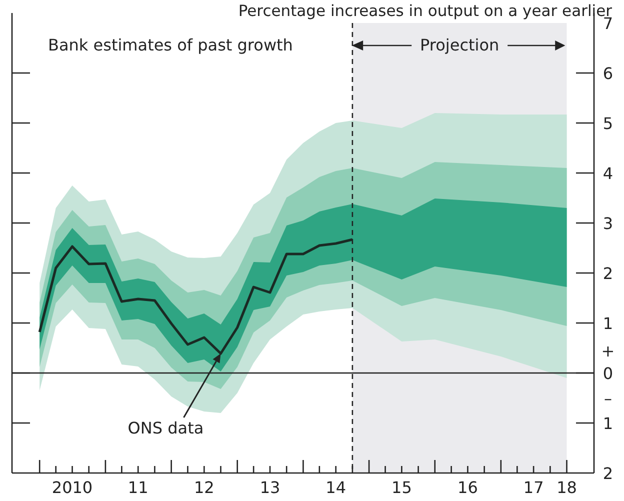 This screenshot has height=501, width=624. What do you see at coordinates (566, 487) in the screenshot?
I see `x-tick-label: 18` at bounding box center [566, 487].